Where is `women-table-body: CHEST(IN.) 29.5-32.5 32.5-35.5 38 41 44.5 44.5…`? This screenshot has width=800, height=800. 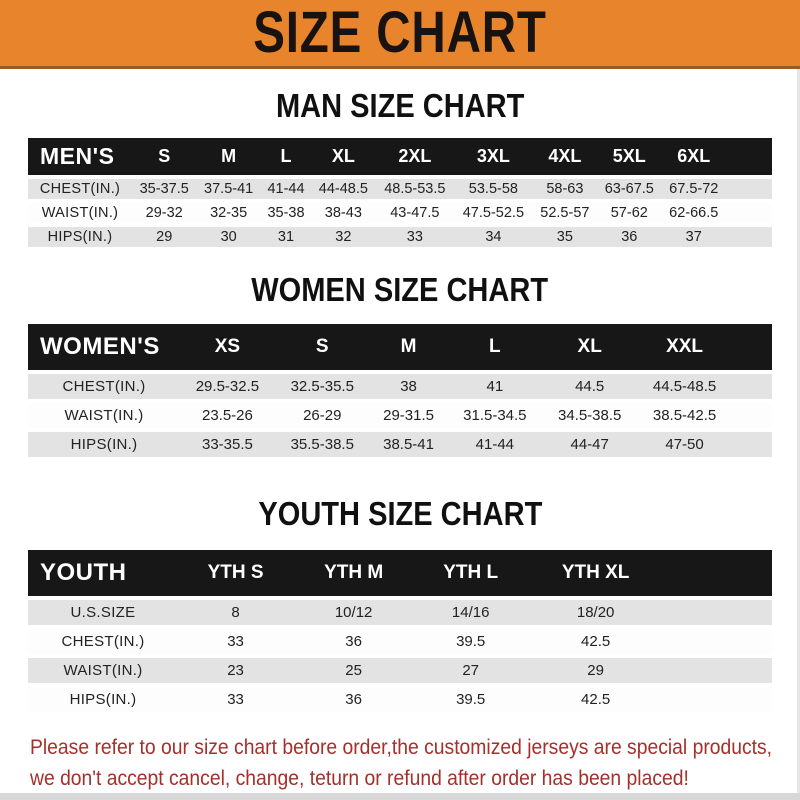
women-table-body: CHEST(IN.) 29.5-32.5 32.5-35.5 38 41 44.5 44.5… is located at coordinates (400, 415).